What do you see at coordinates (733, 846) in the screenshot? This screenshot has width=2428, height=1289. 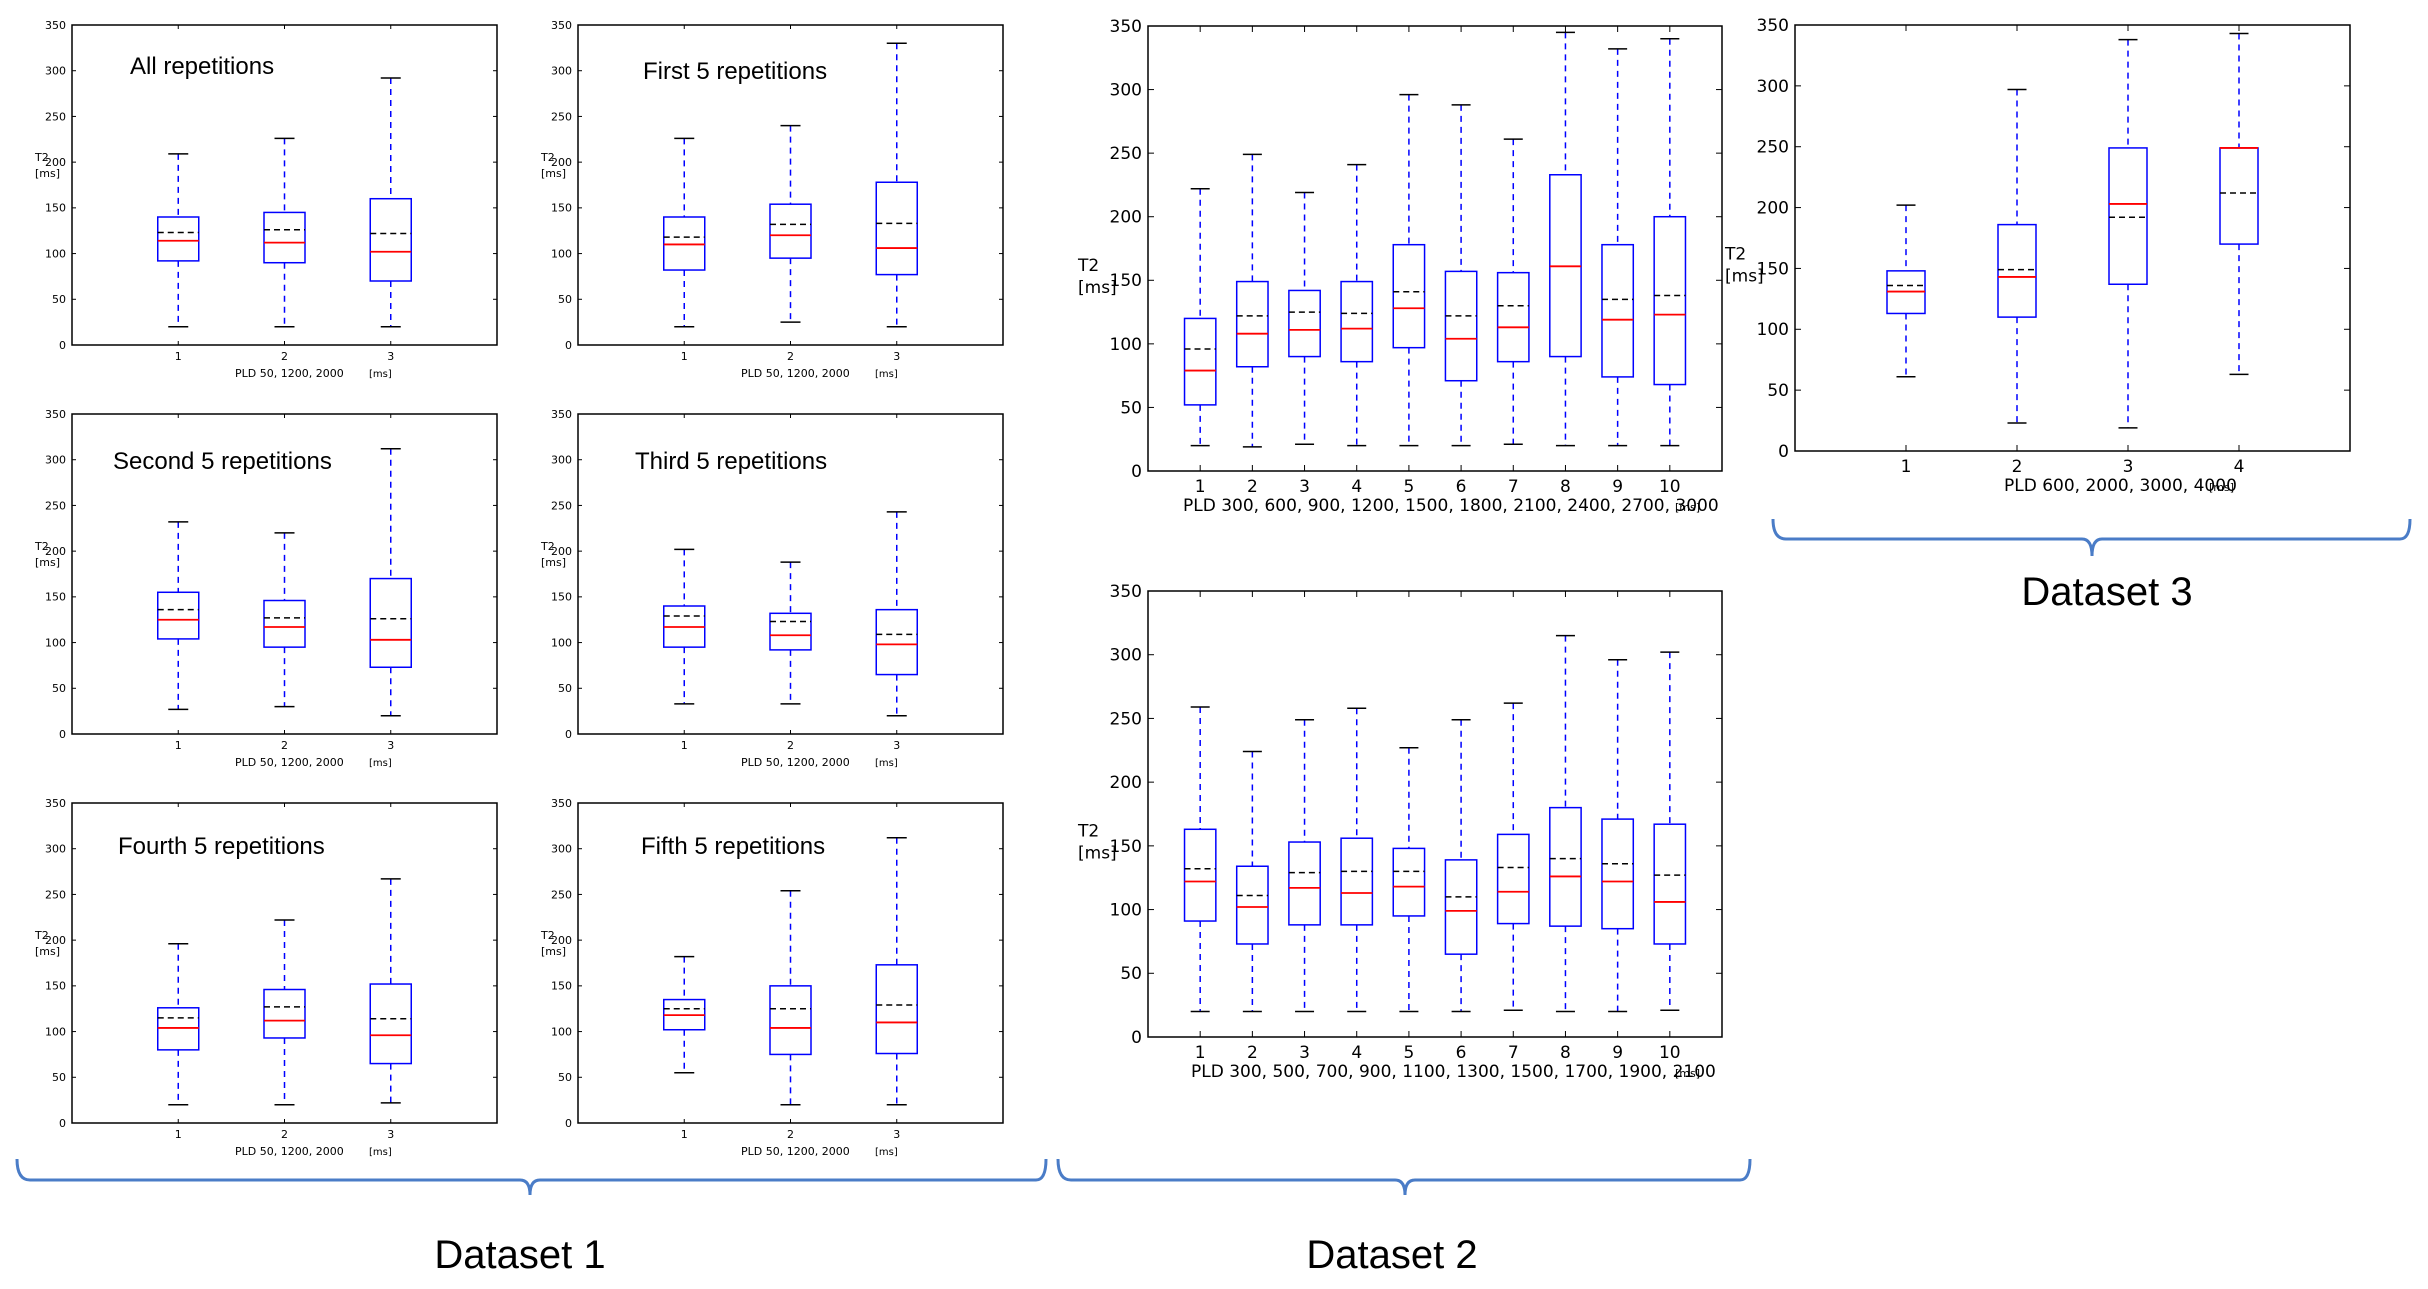 I see `plot-title: Fifth 5 repetitions` at bounding box center [733, 846].